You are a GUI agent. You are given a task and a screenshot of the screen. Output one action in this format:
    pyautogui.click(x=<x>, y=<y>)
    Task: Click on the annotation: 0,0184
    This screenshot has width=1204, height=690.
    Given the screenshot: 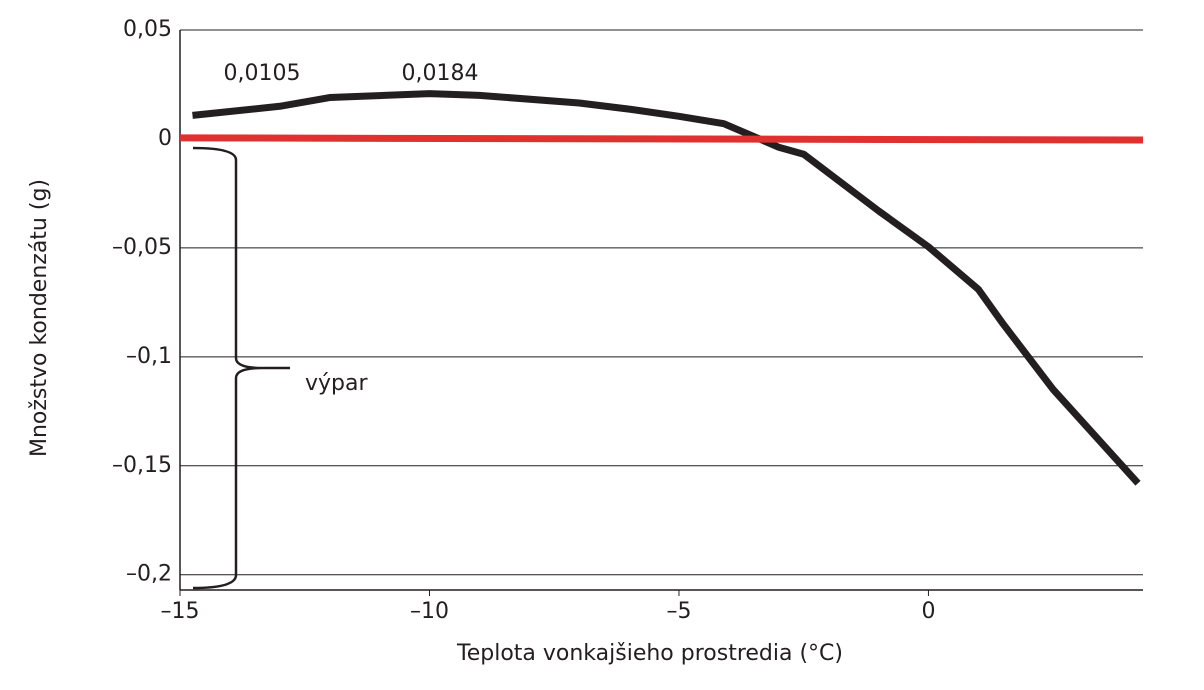 What is the action you would take?
    pyautogui.click(x=440, y=73)
    